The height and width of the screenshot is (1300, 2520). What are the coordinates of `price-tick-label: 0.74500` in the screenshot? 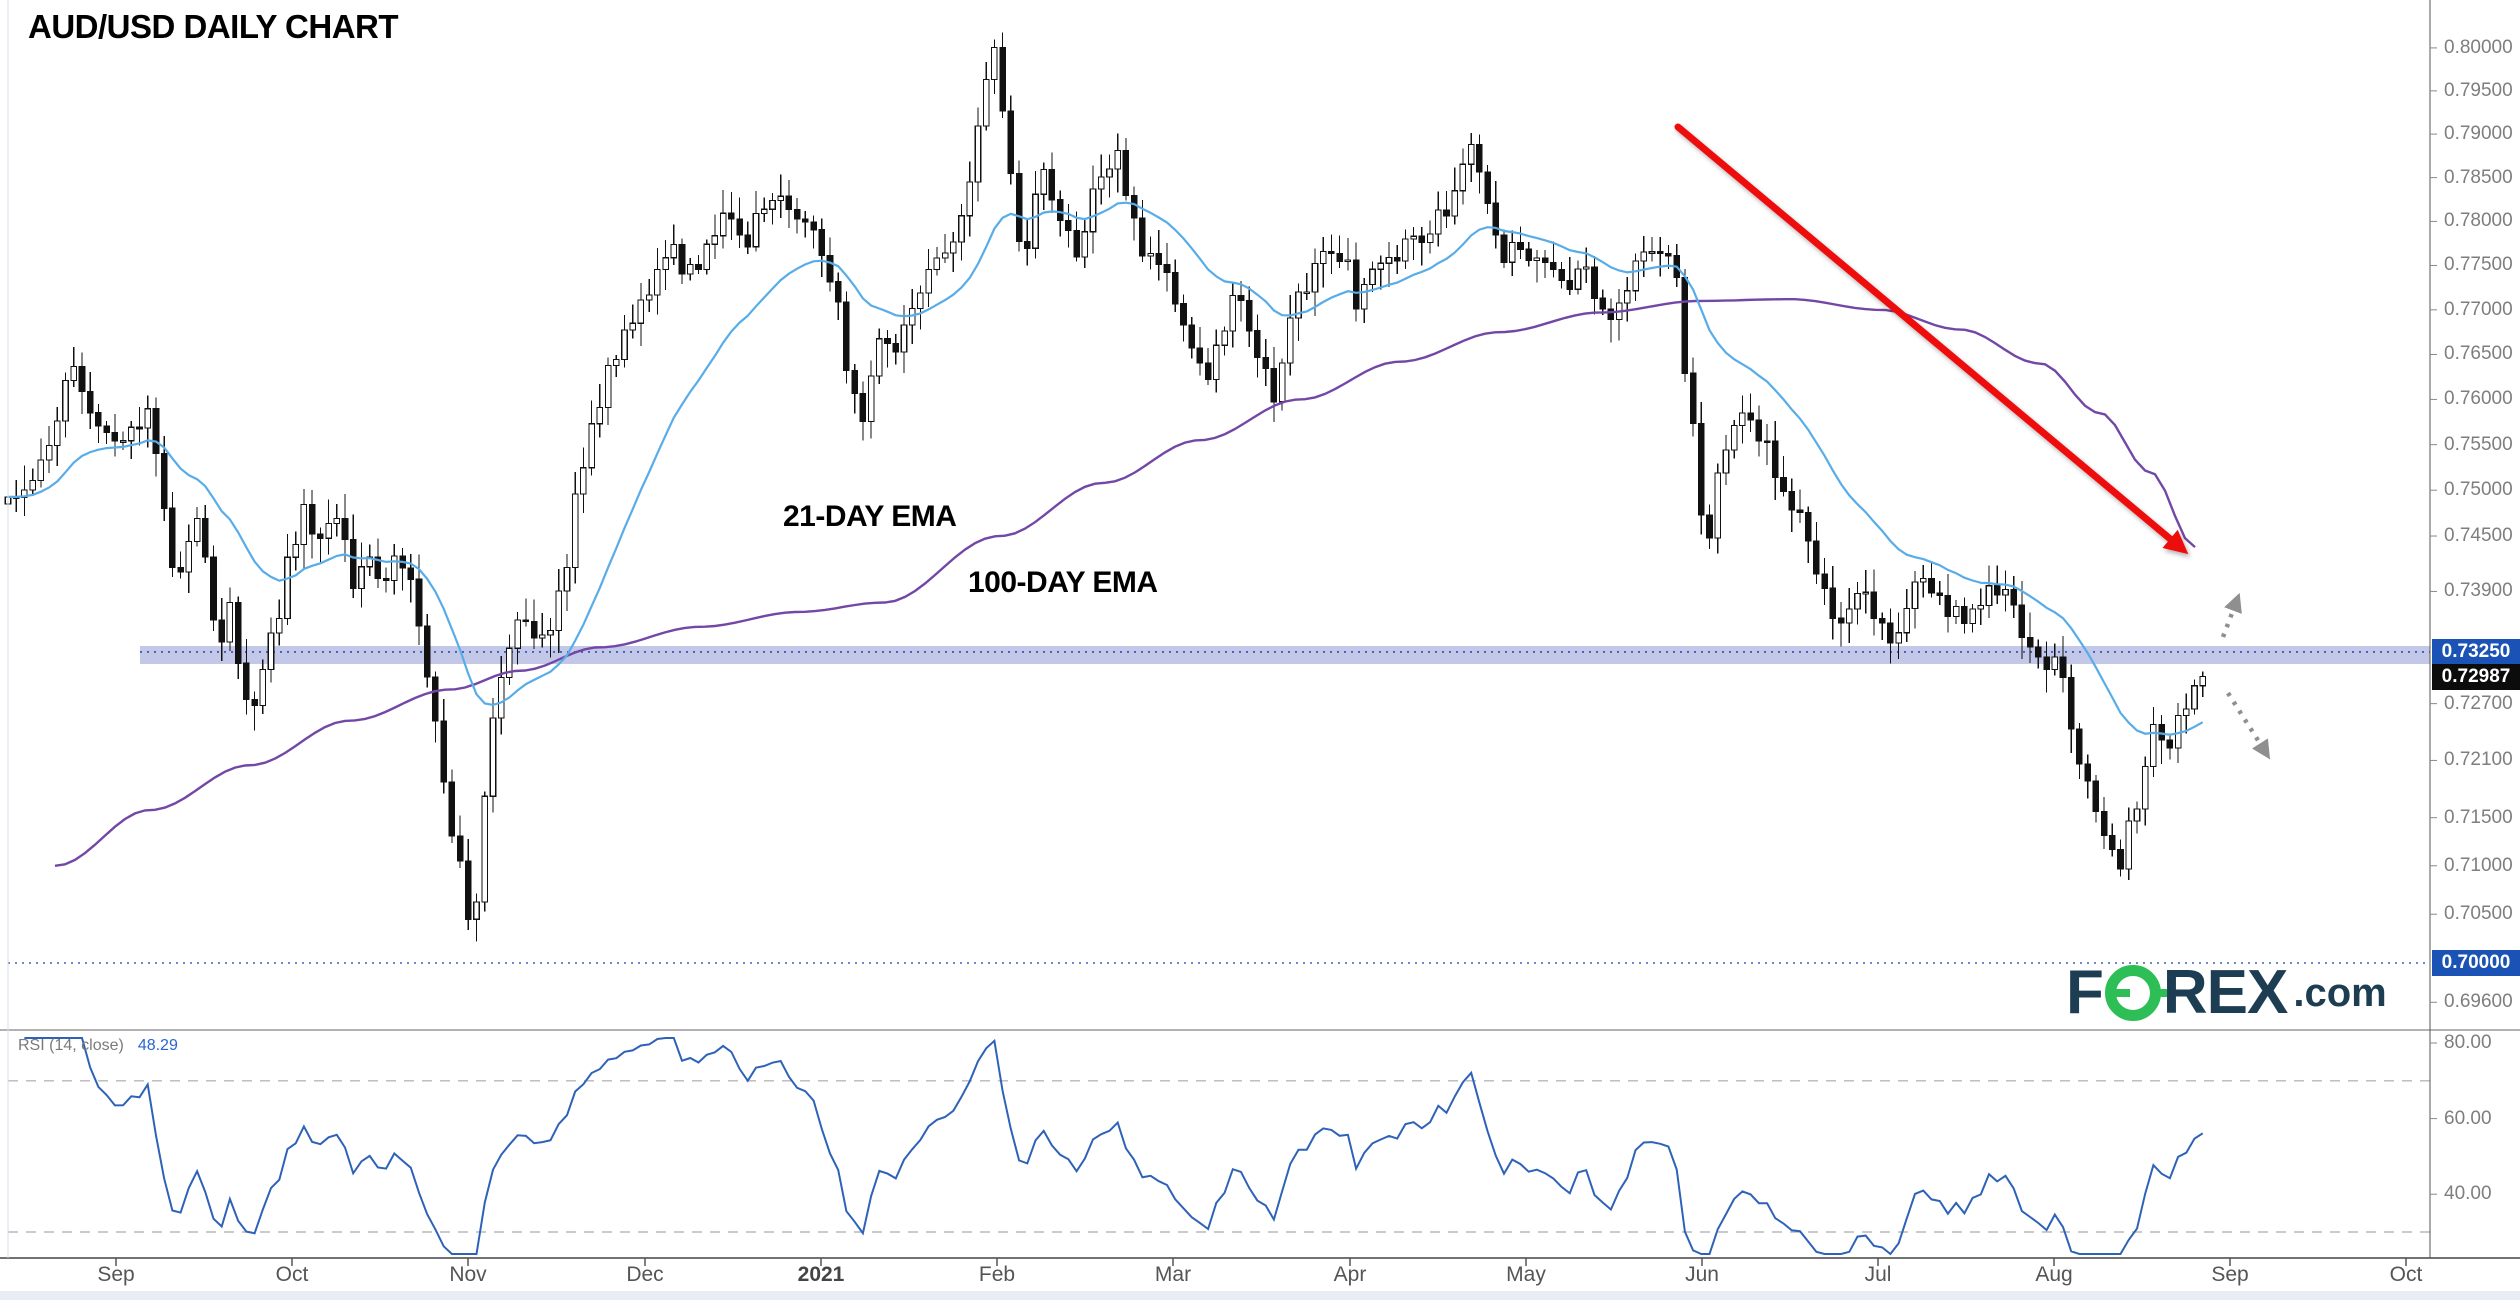 It's located at (2478, 536).